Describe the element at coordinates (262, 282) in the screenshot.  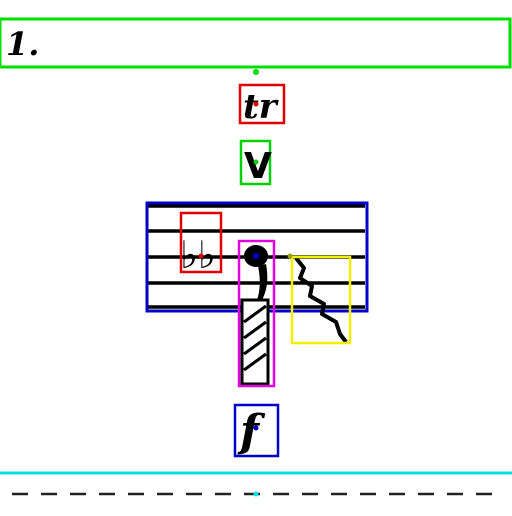
I see `note-stem` at that location.